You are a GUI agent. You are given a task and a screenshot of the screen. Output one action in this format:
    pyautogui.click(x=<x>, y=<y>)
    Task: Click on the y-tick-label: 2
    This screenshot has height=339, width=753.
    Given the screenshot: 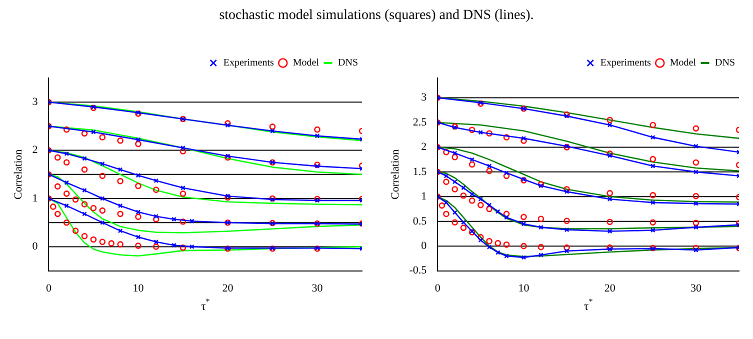 What is the action you would take?
    pyautogui.click(x=424, y=147)
    